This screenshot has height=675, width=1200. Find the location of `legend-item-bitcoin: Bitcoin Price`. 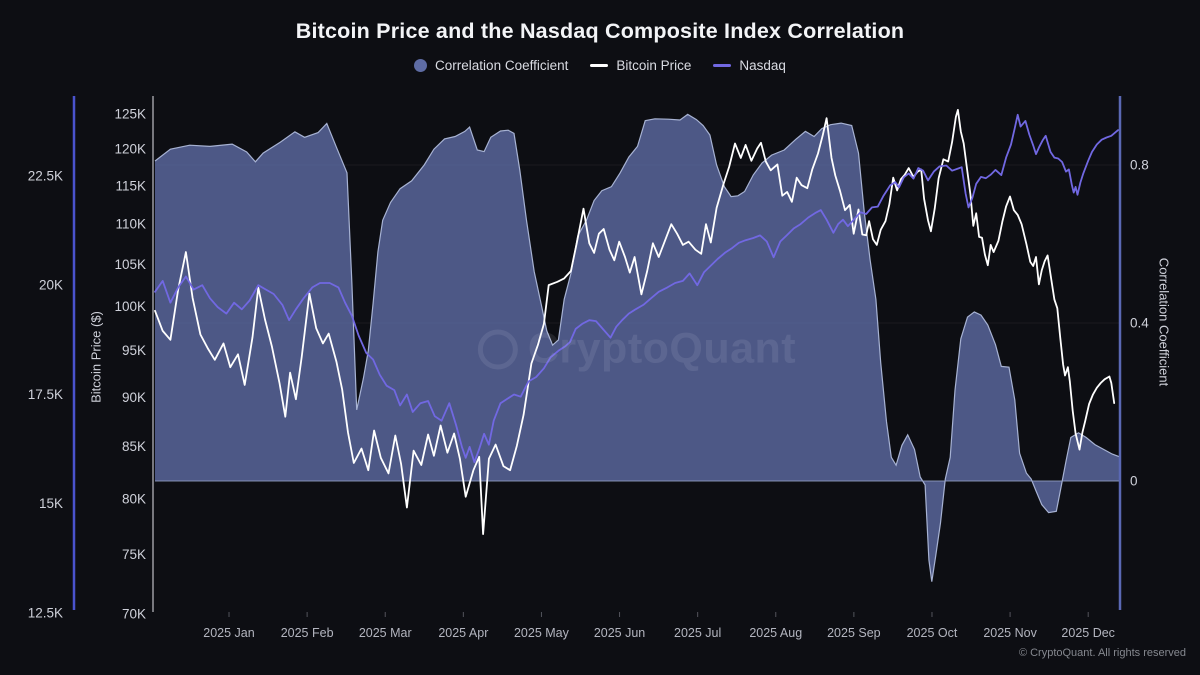

legend-item-bitcoin: Bitcoin Price is located at coordinates (640, 65).